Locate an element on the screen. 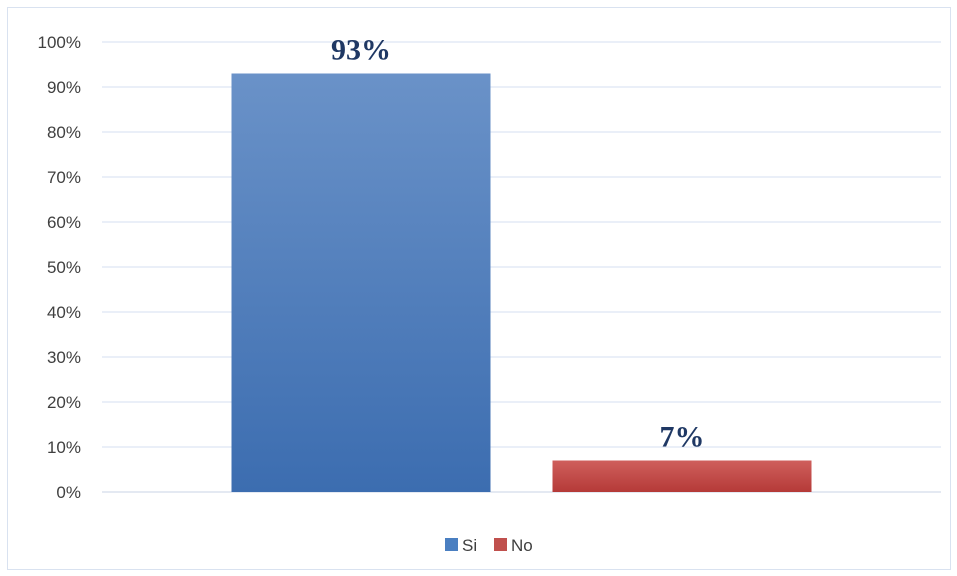 This screenshot has width=957, height=576. legend: Si No is located at coordinates (489, 545).